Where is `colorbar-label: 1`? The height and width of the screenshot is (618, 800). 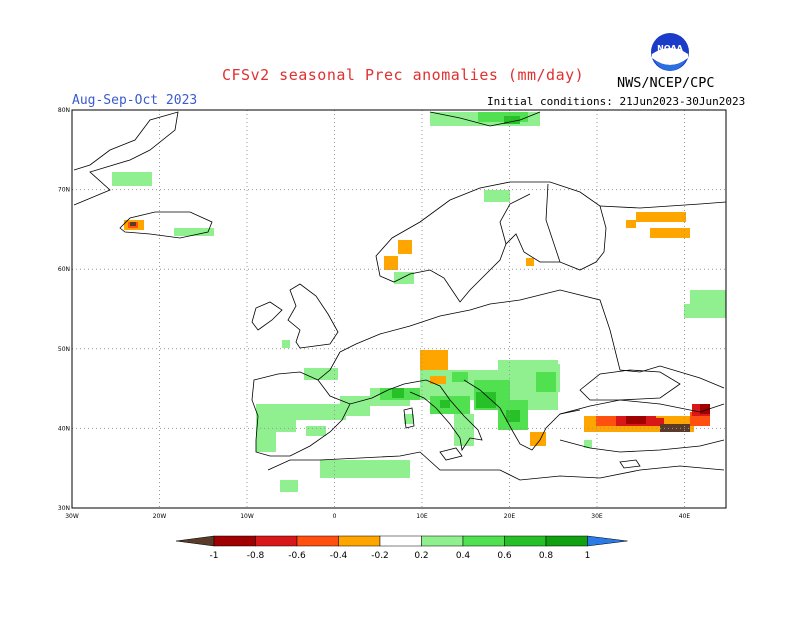 colorbar-label: 1 is located at coordinates (588, 556).